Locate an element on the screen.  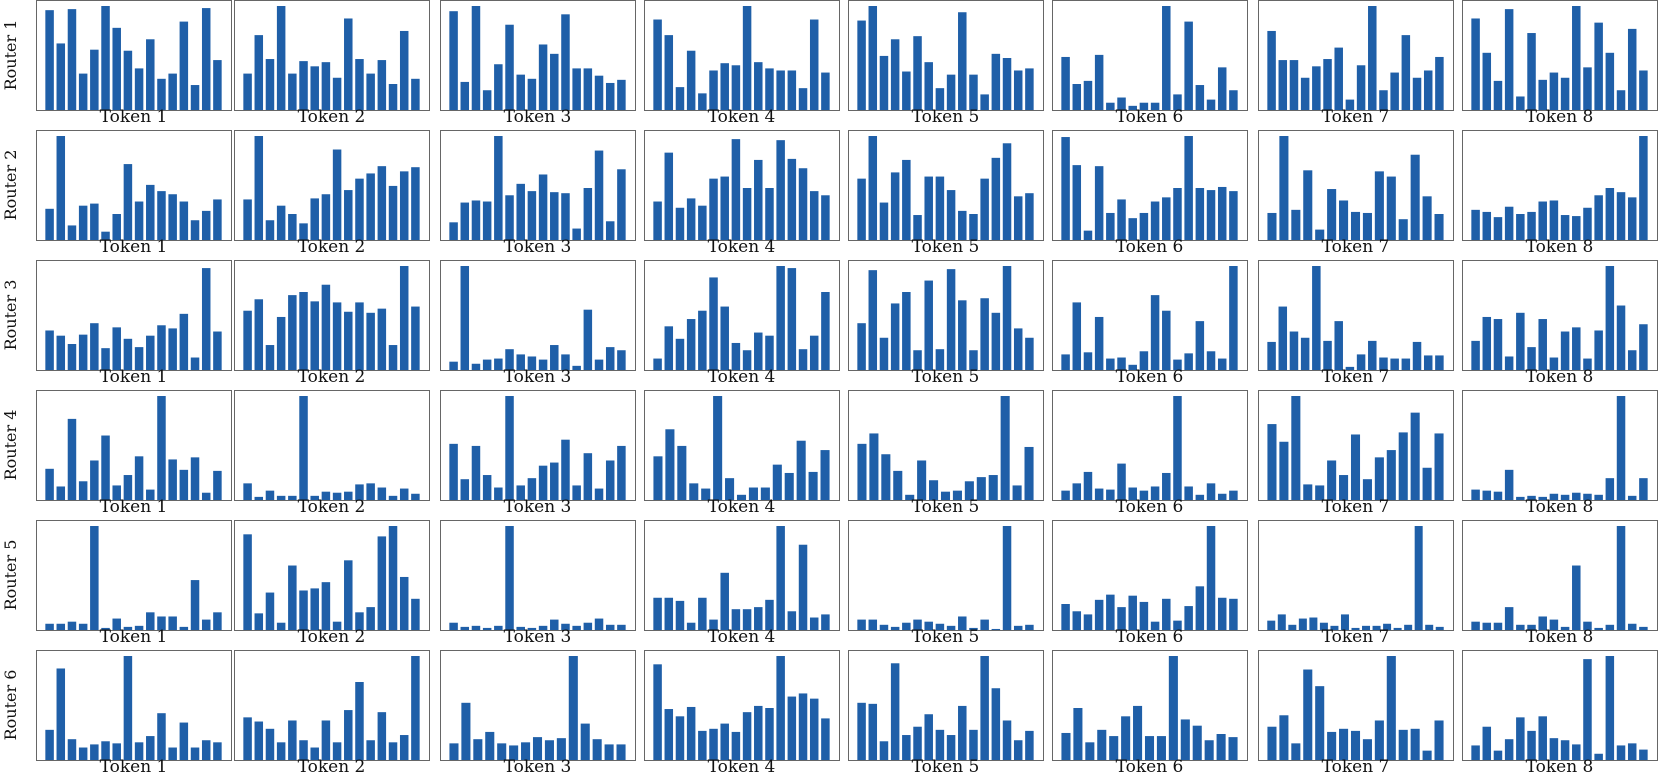
router-label: Router 5 is located at coordinates (10, 575).